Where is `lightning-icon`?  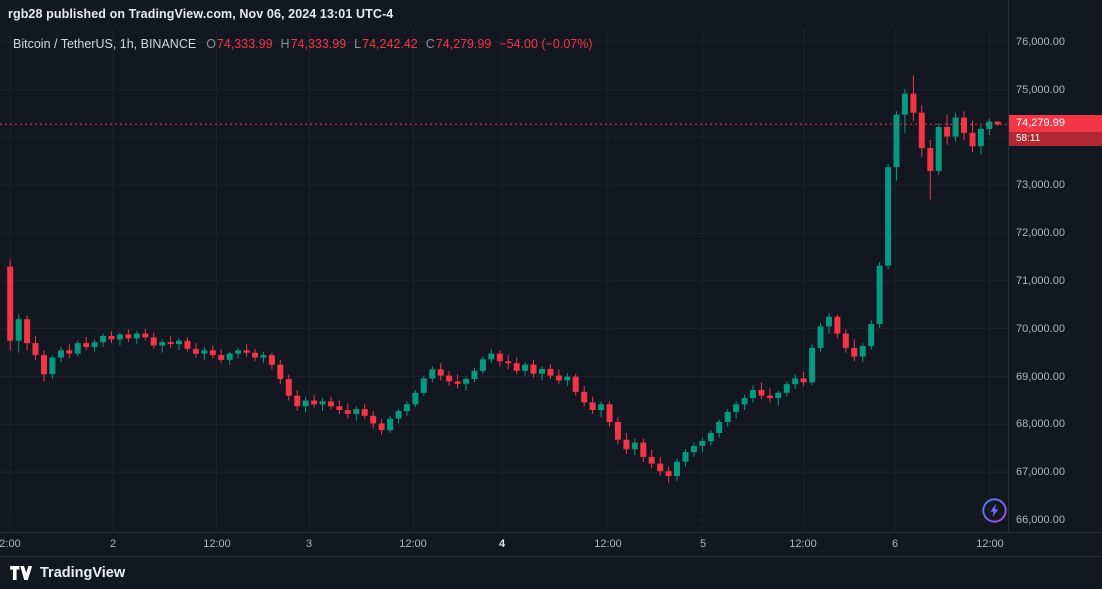 lightning-icon is located at coordinates (994, 510).